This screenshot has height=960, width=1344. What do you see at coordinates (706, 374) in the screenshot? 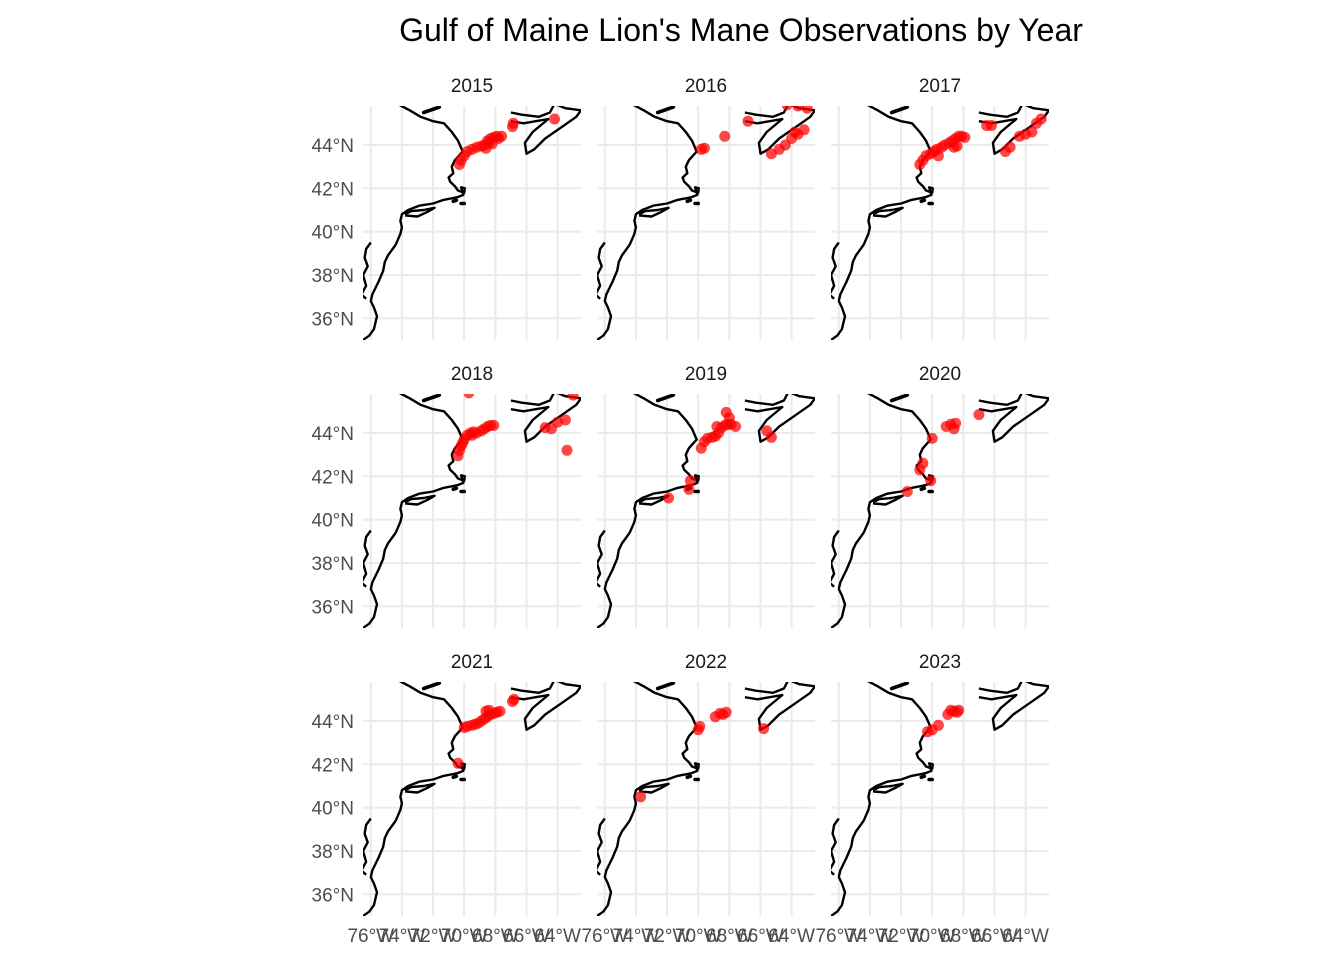
I see `facet-strip-label: 2019` at bounding box center [706, 374].